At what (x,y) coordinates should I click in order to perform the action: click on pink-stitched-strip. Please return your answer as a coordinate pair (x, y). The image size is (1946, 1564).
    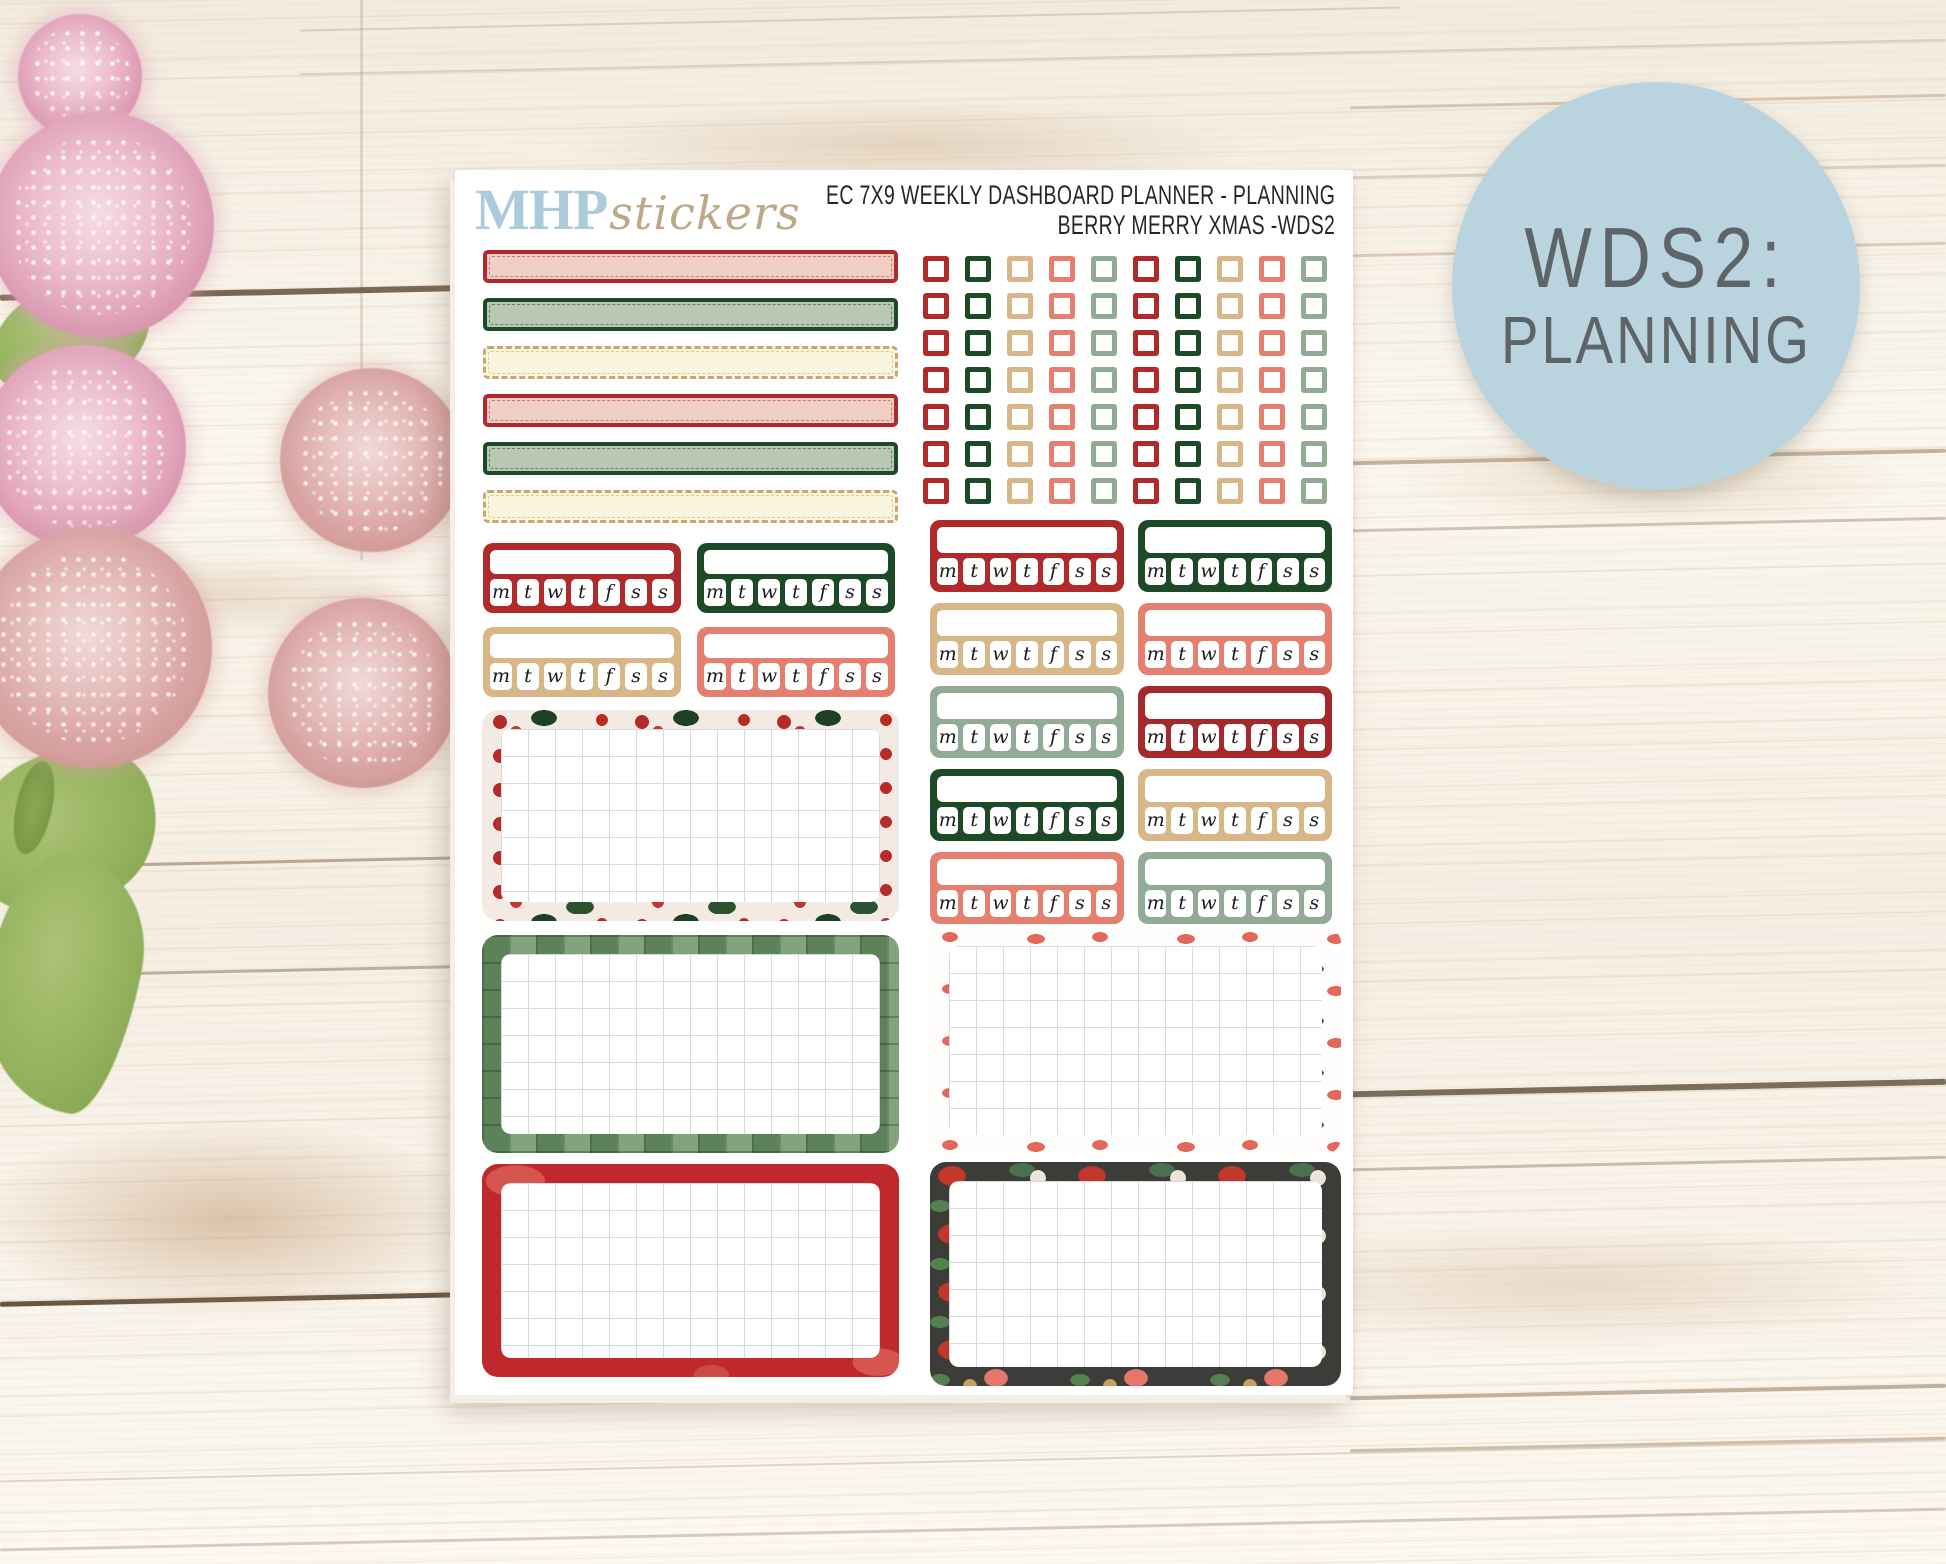
    Looking at the image, I should click on (690, 410).